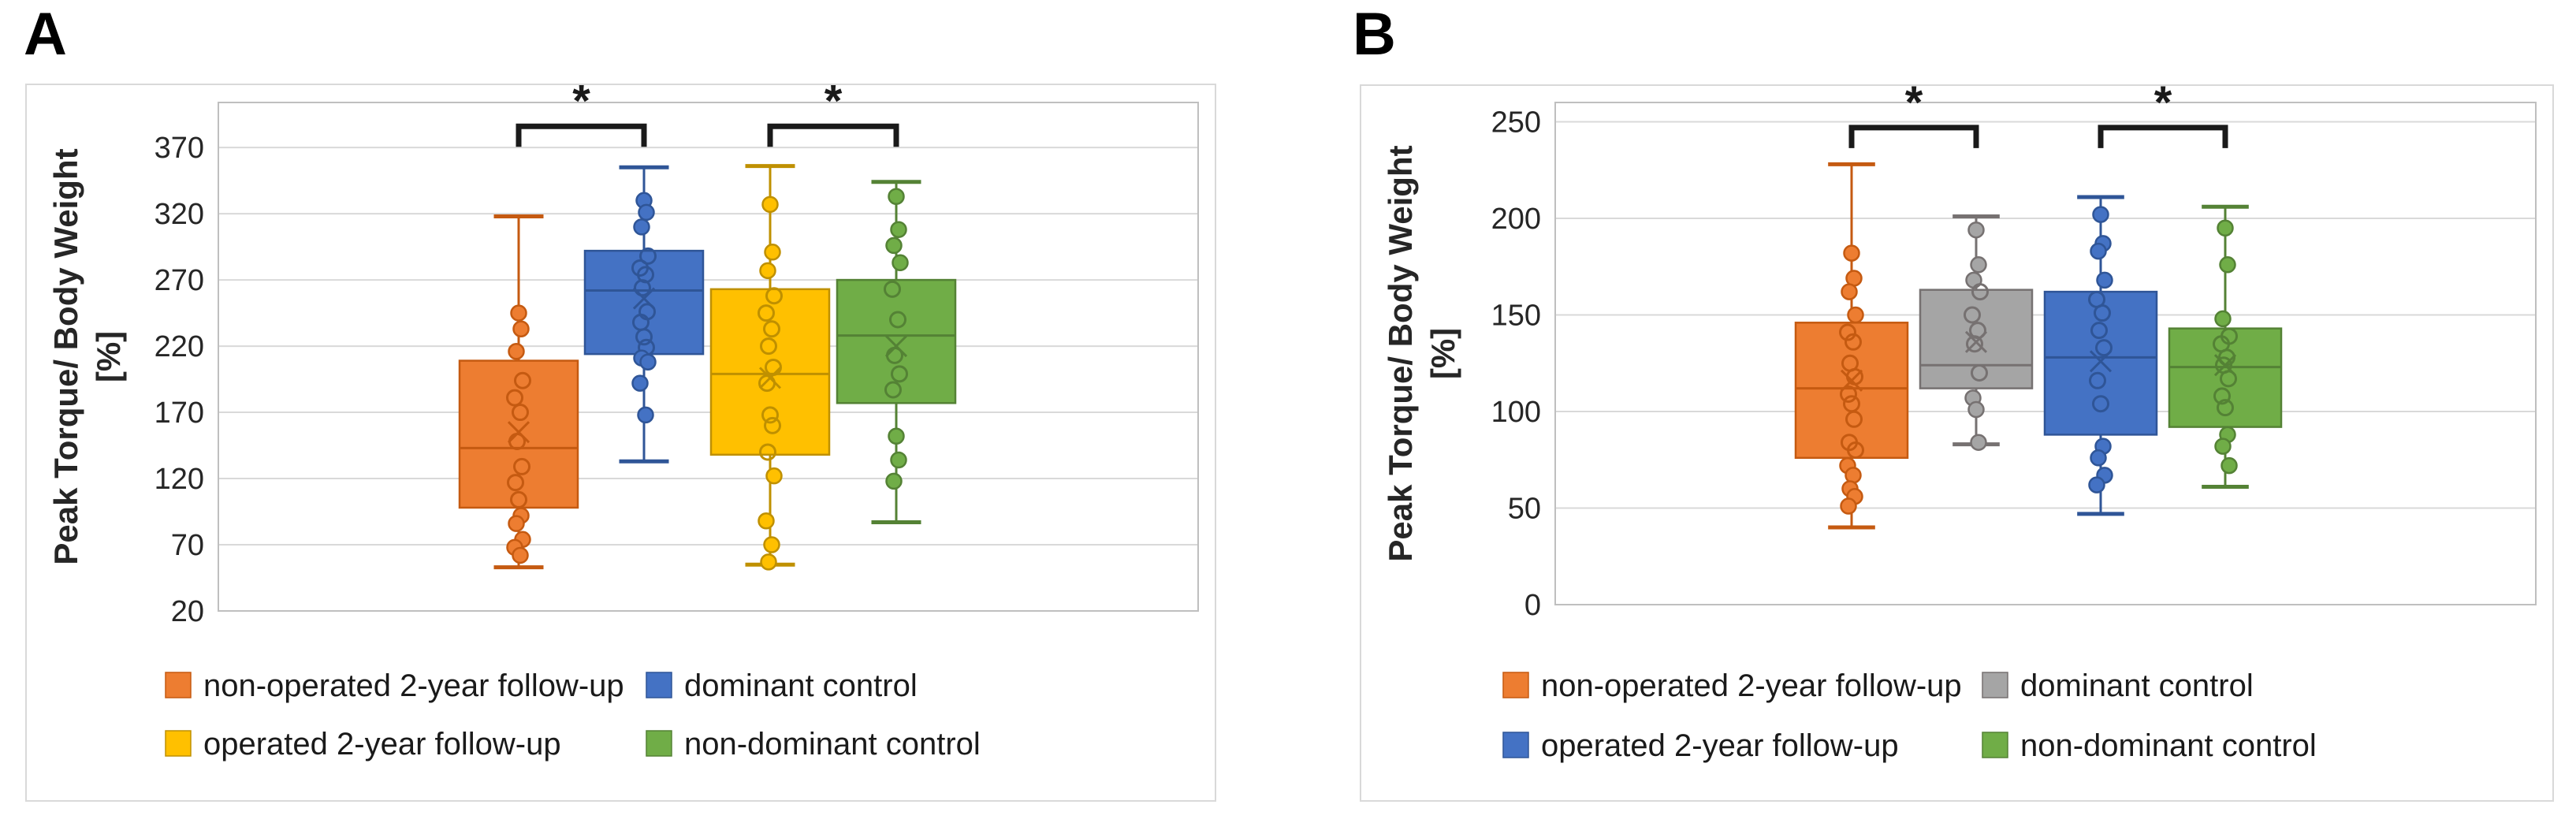 The image size is (2576, 823). I want to click on y-tick-label: 150, so click(1516, 316).